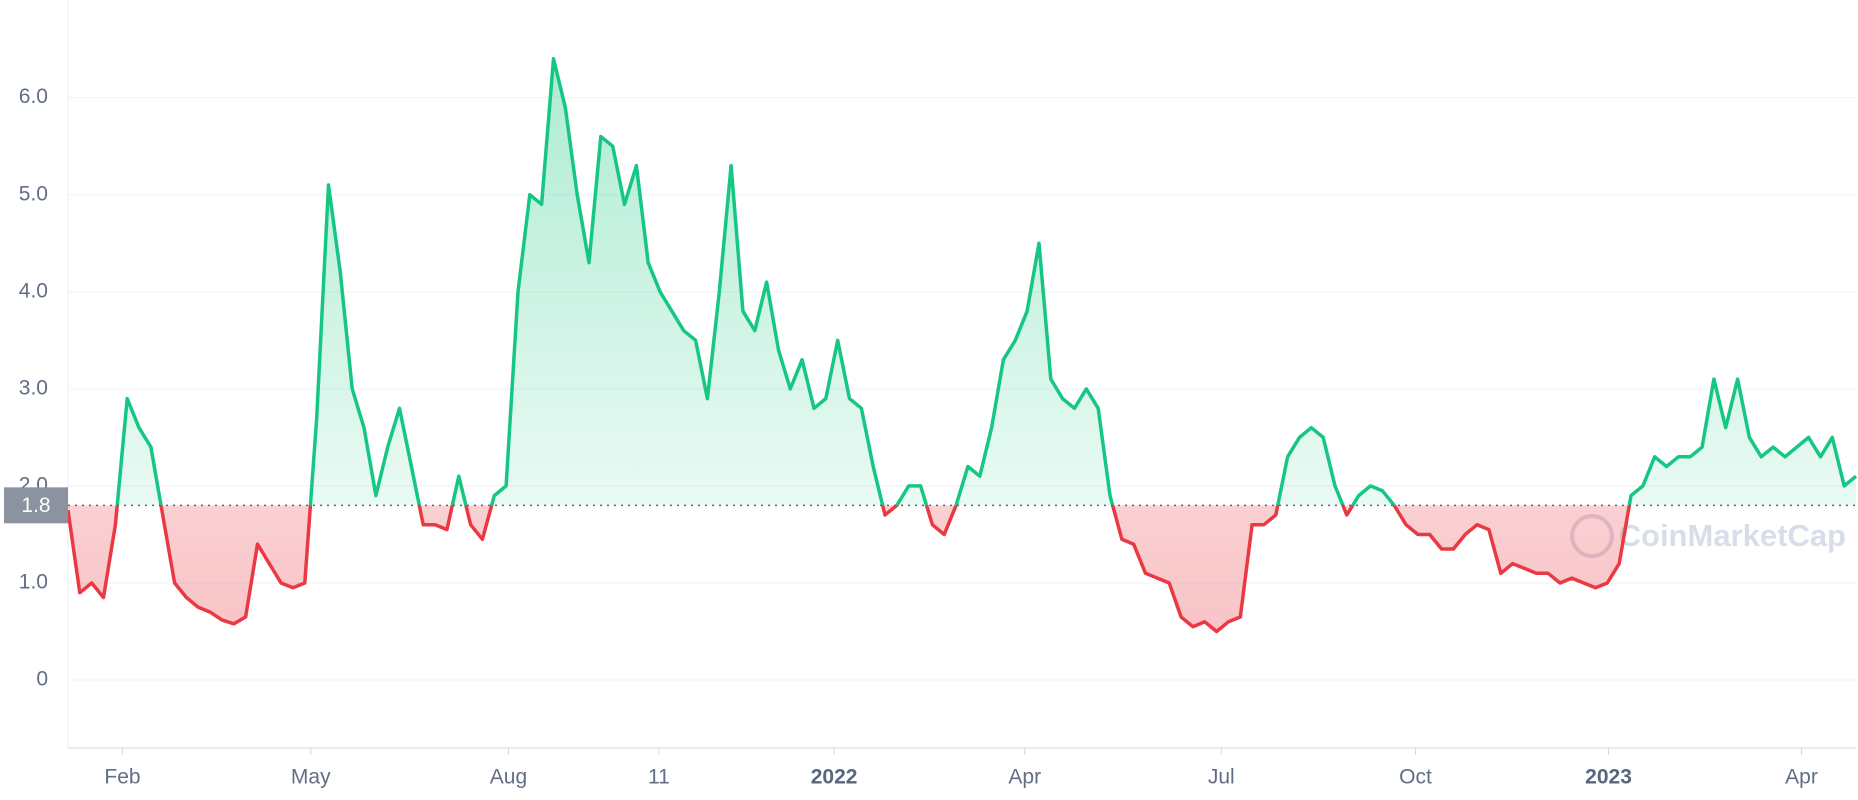  Describe the element at coordinates (42, 679) in the screenshot. I see `y-tick-label: 0` at that location.